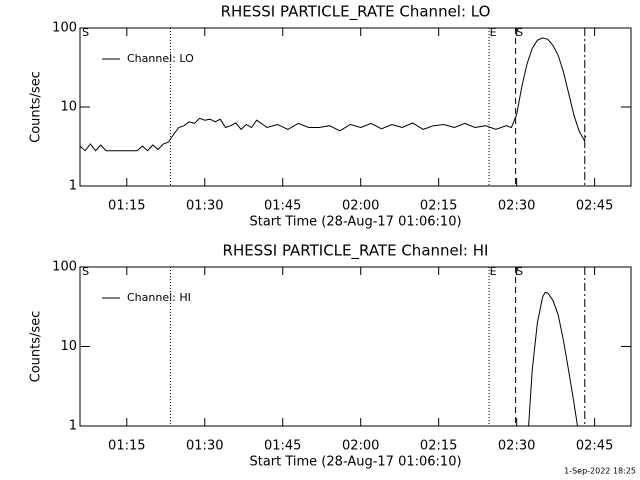 This screenshot has height=480, width=640. Describe the element at coordinates (160, 58) in the screenshot. I see `legend-label: Channel: LO` at that location.